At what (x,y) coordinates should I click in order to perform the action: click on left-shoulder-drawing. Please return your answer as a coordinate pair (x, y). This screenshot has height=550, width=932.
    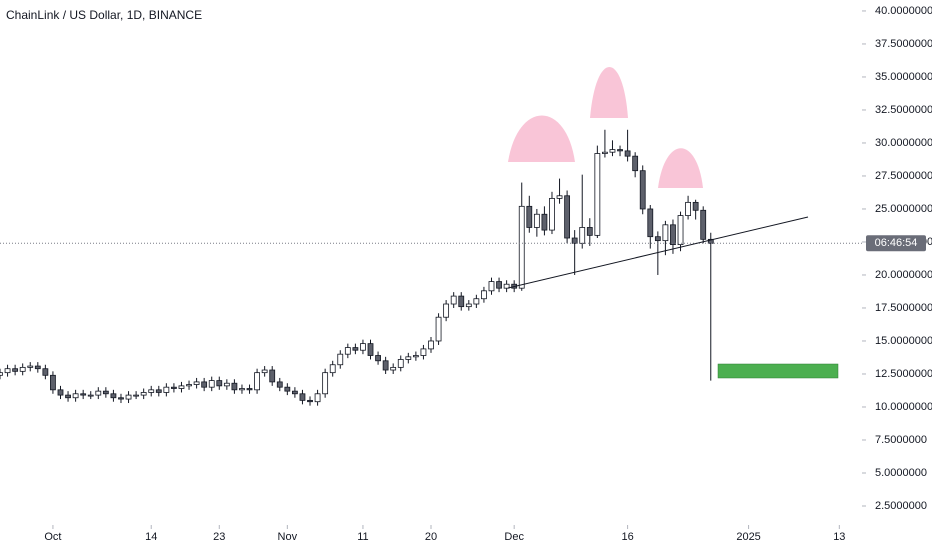
    Looking at the image, I should click on (541, 138).